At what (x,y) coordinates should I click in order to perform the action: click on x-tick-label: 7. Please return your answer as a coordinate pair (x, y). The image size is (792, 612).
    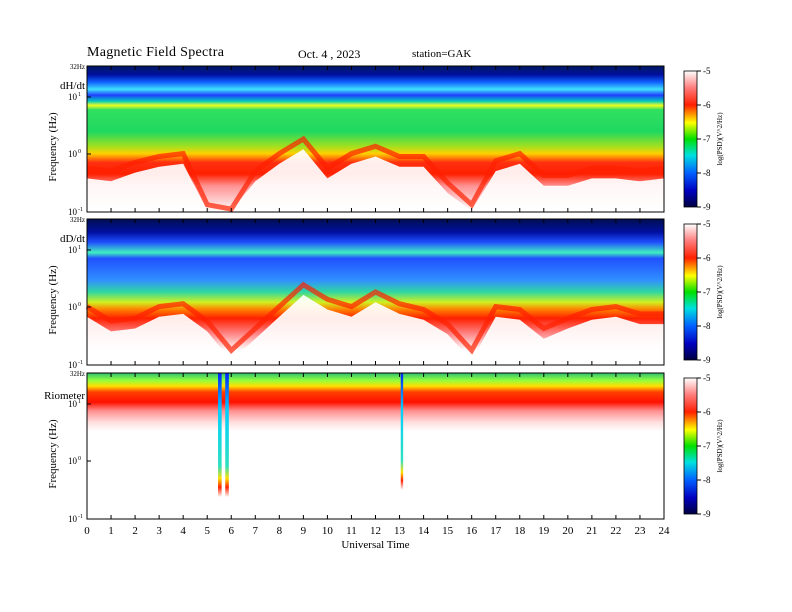
    Looking at the image, I should click on (256, 531).